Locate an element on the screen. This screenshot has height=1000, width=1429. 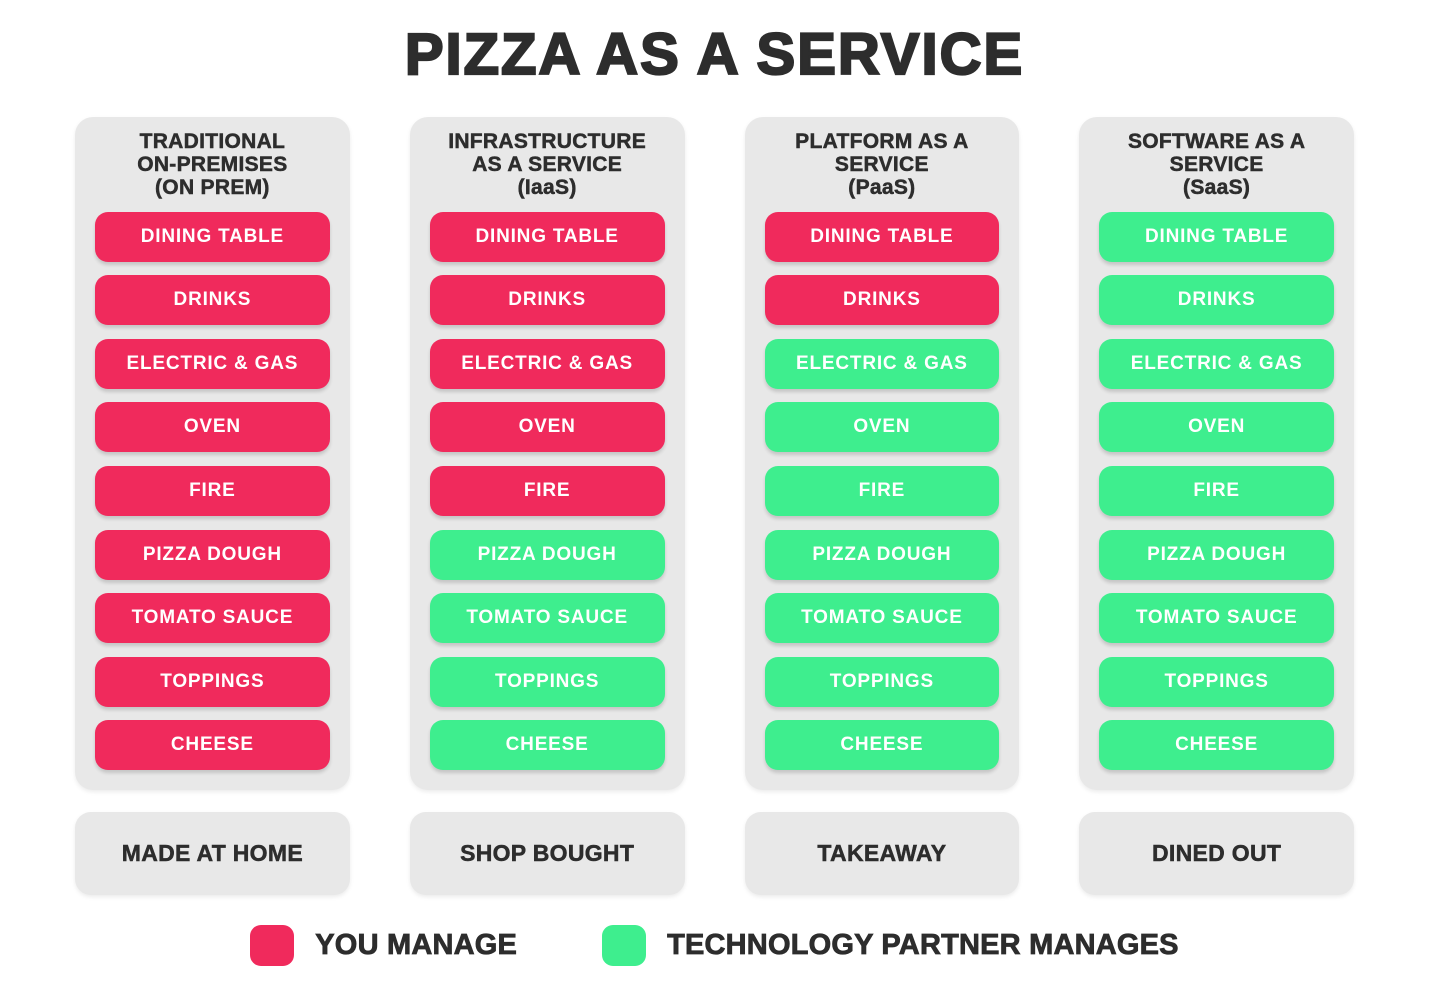
analogy-label-onprem: MADE AT HOME is located at coordinates (212, 853).